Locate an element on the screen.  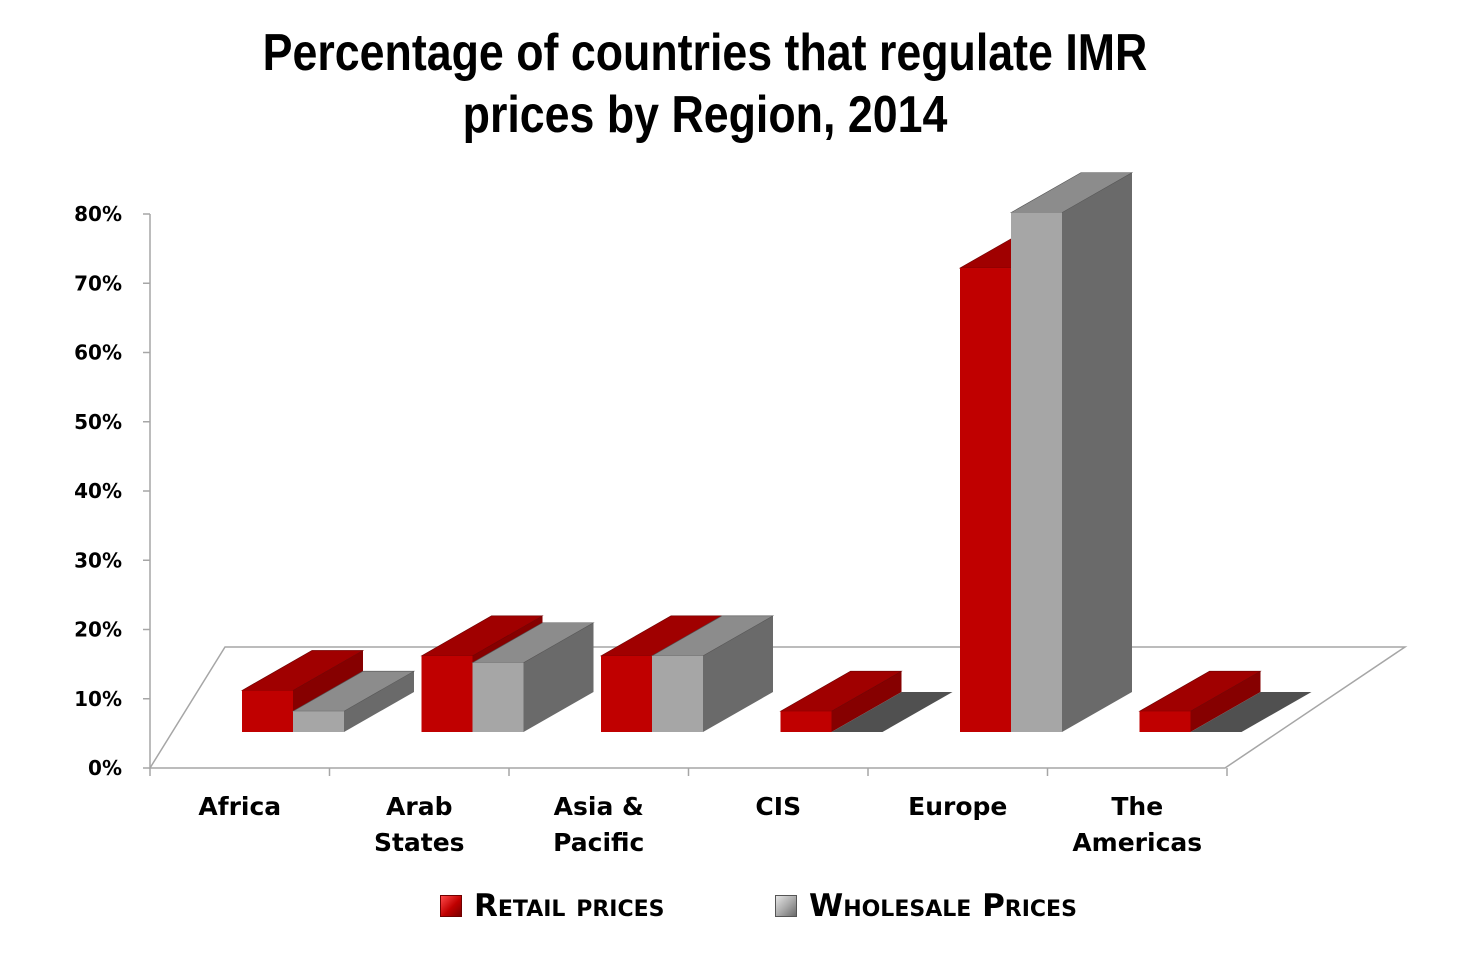
legend-item-wholesale: Wholesale Prices is located at coordinates (926, 906).